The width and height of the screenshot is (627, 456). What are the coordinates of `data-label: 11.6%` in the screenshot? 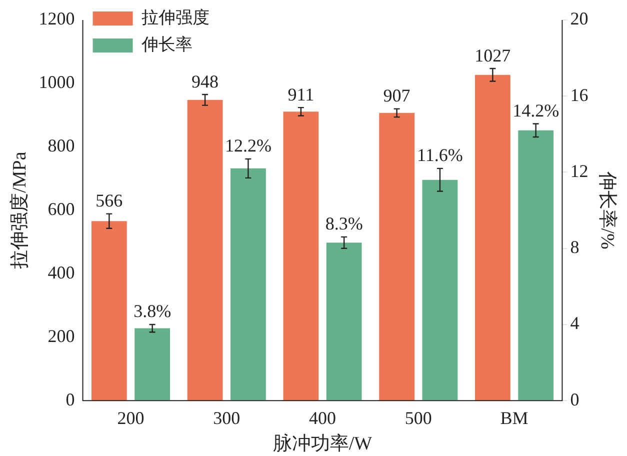 It's located at (440, 155).